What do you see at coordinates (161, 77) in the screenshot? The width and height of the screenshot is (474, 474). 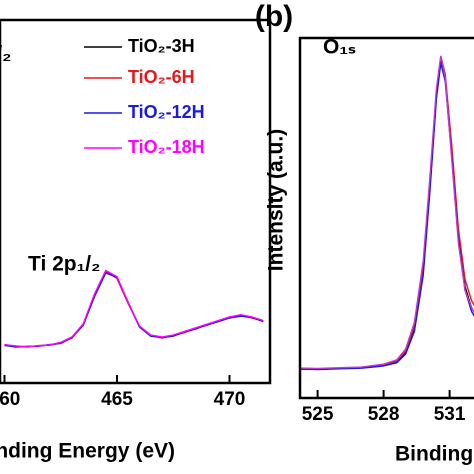 I see `legend-label: TiO₂-6H` at bounding box center [161, 77].